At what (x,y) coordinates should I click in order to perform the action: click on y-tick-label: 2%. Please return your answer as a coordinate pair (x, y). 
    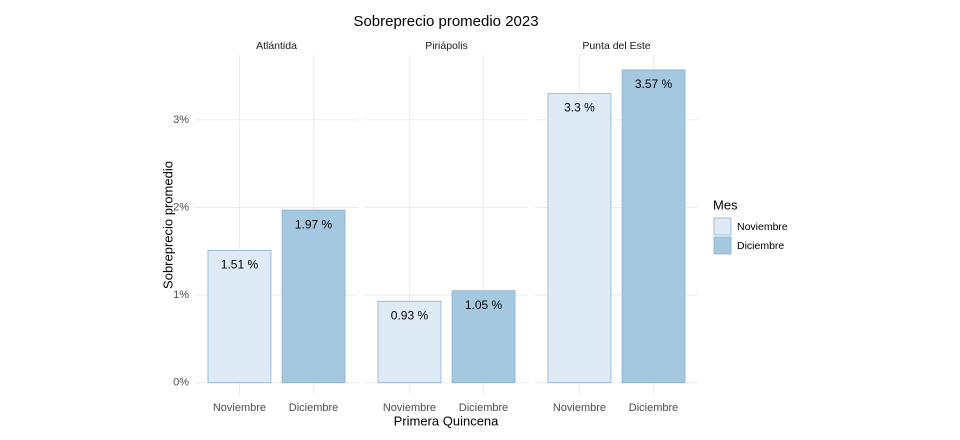
    Looking at the image, I should click on (181, 207).